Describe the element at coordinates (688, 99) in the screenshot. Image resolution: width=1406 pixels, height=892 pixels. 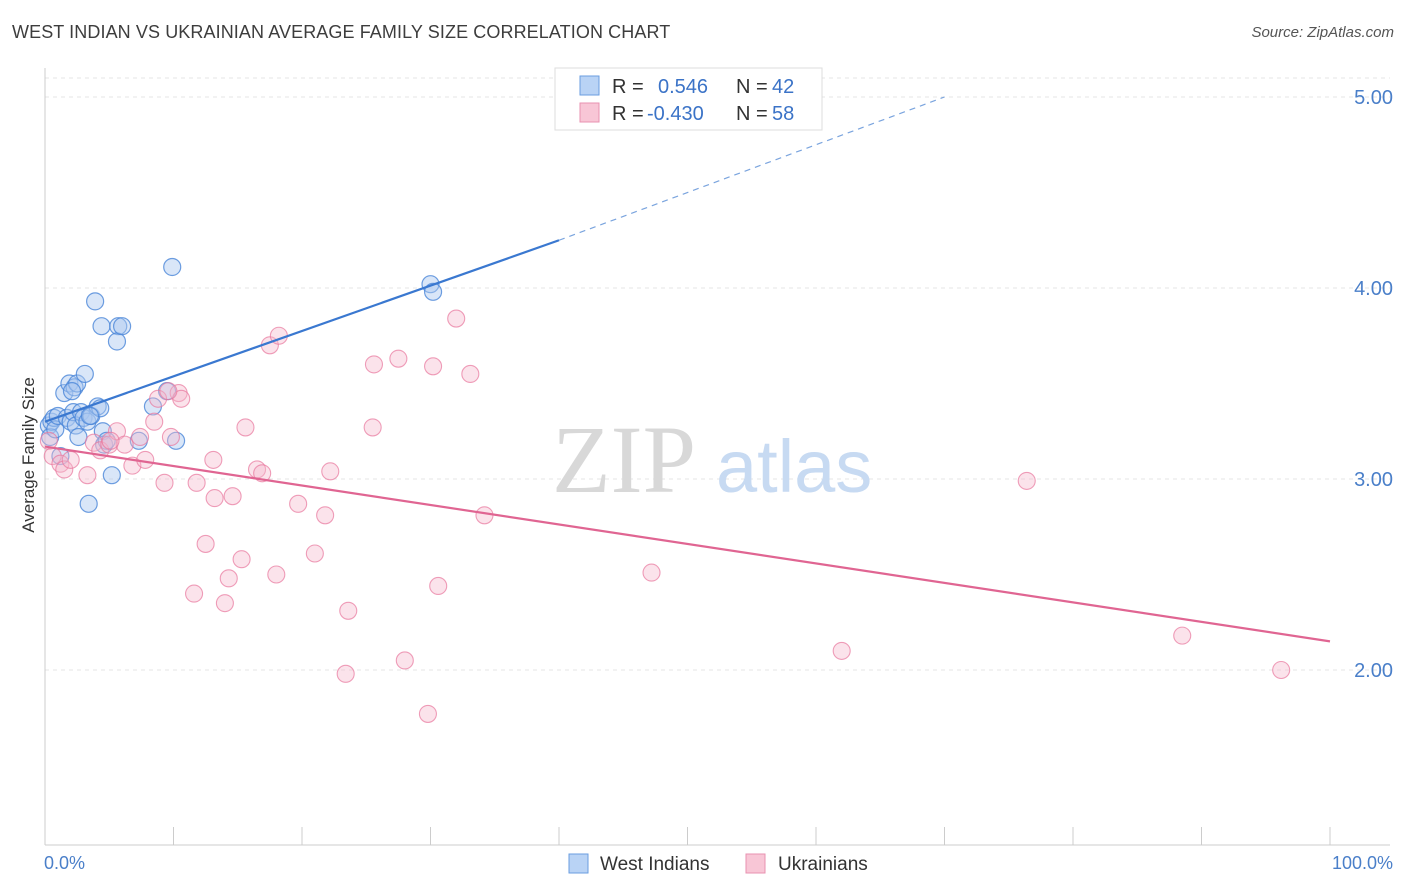
I see `legend-box: R = 0.546 N = 42 R = -0.430 N = 58` at that location.